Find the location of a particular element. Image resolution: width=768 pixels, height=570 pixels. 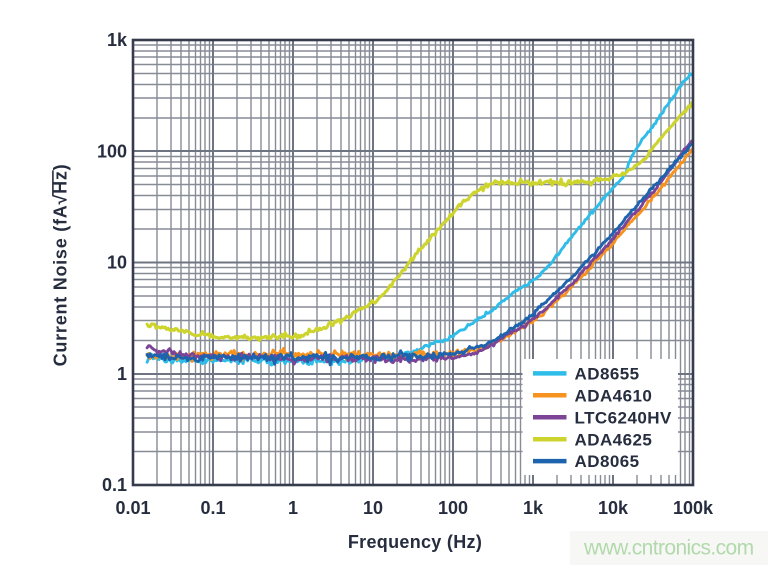

svg-text: 10k is located at coordinates (613, 508).